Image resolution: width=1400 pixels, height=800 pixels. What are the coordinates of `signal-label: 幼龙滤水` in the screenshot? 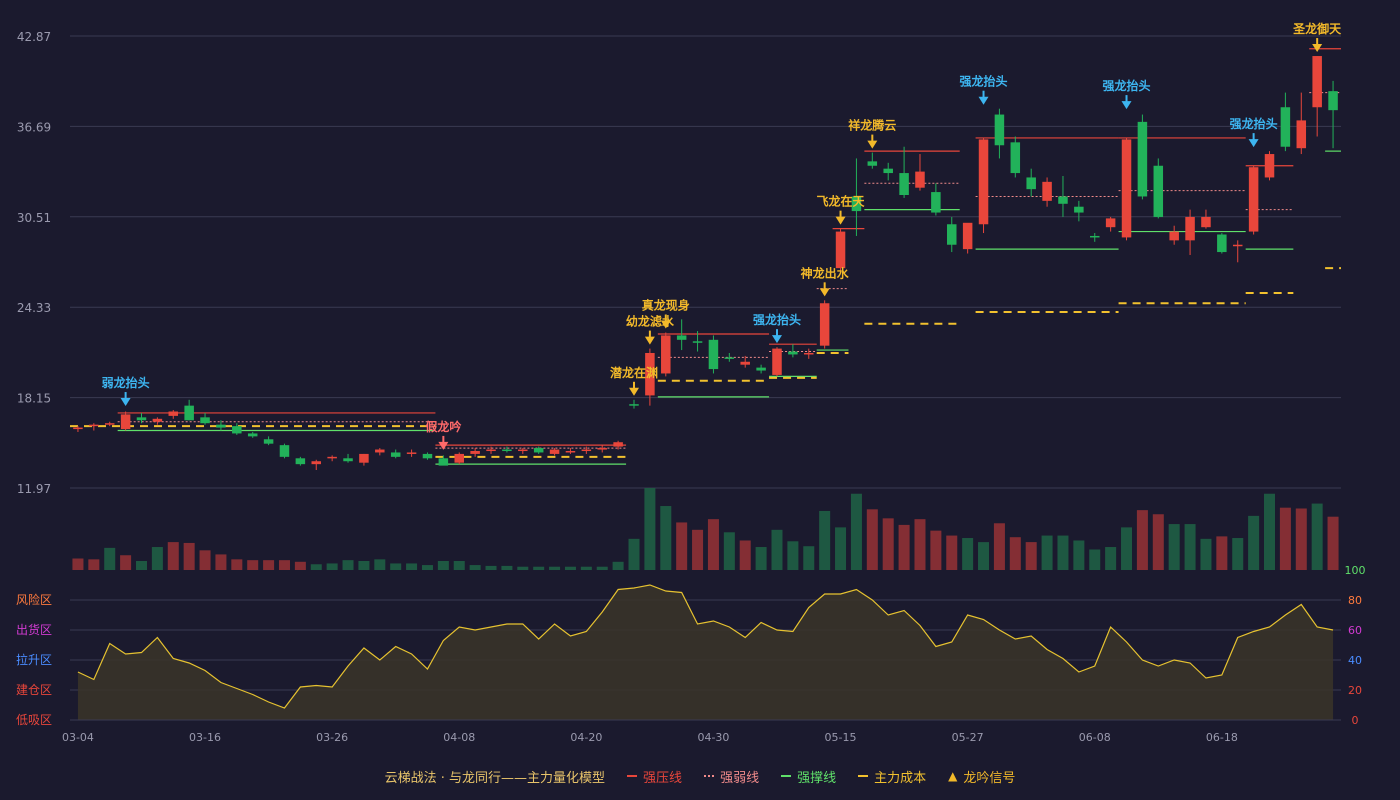 It's located at (650, 321).